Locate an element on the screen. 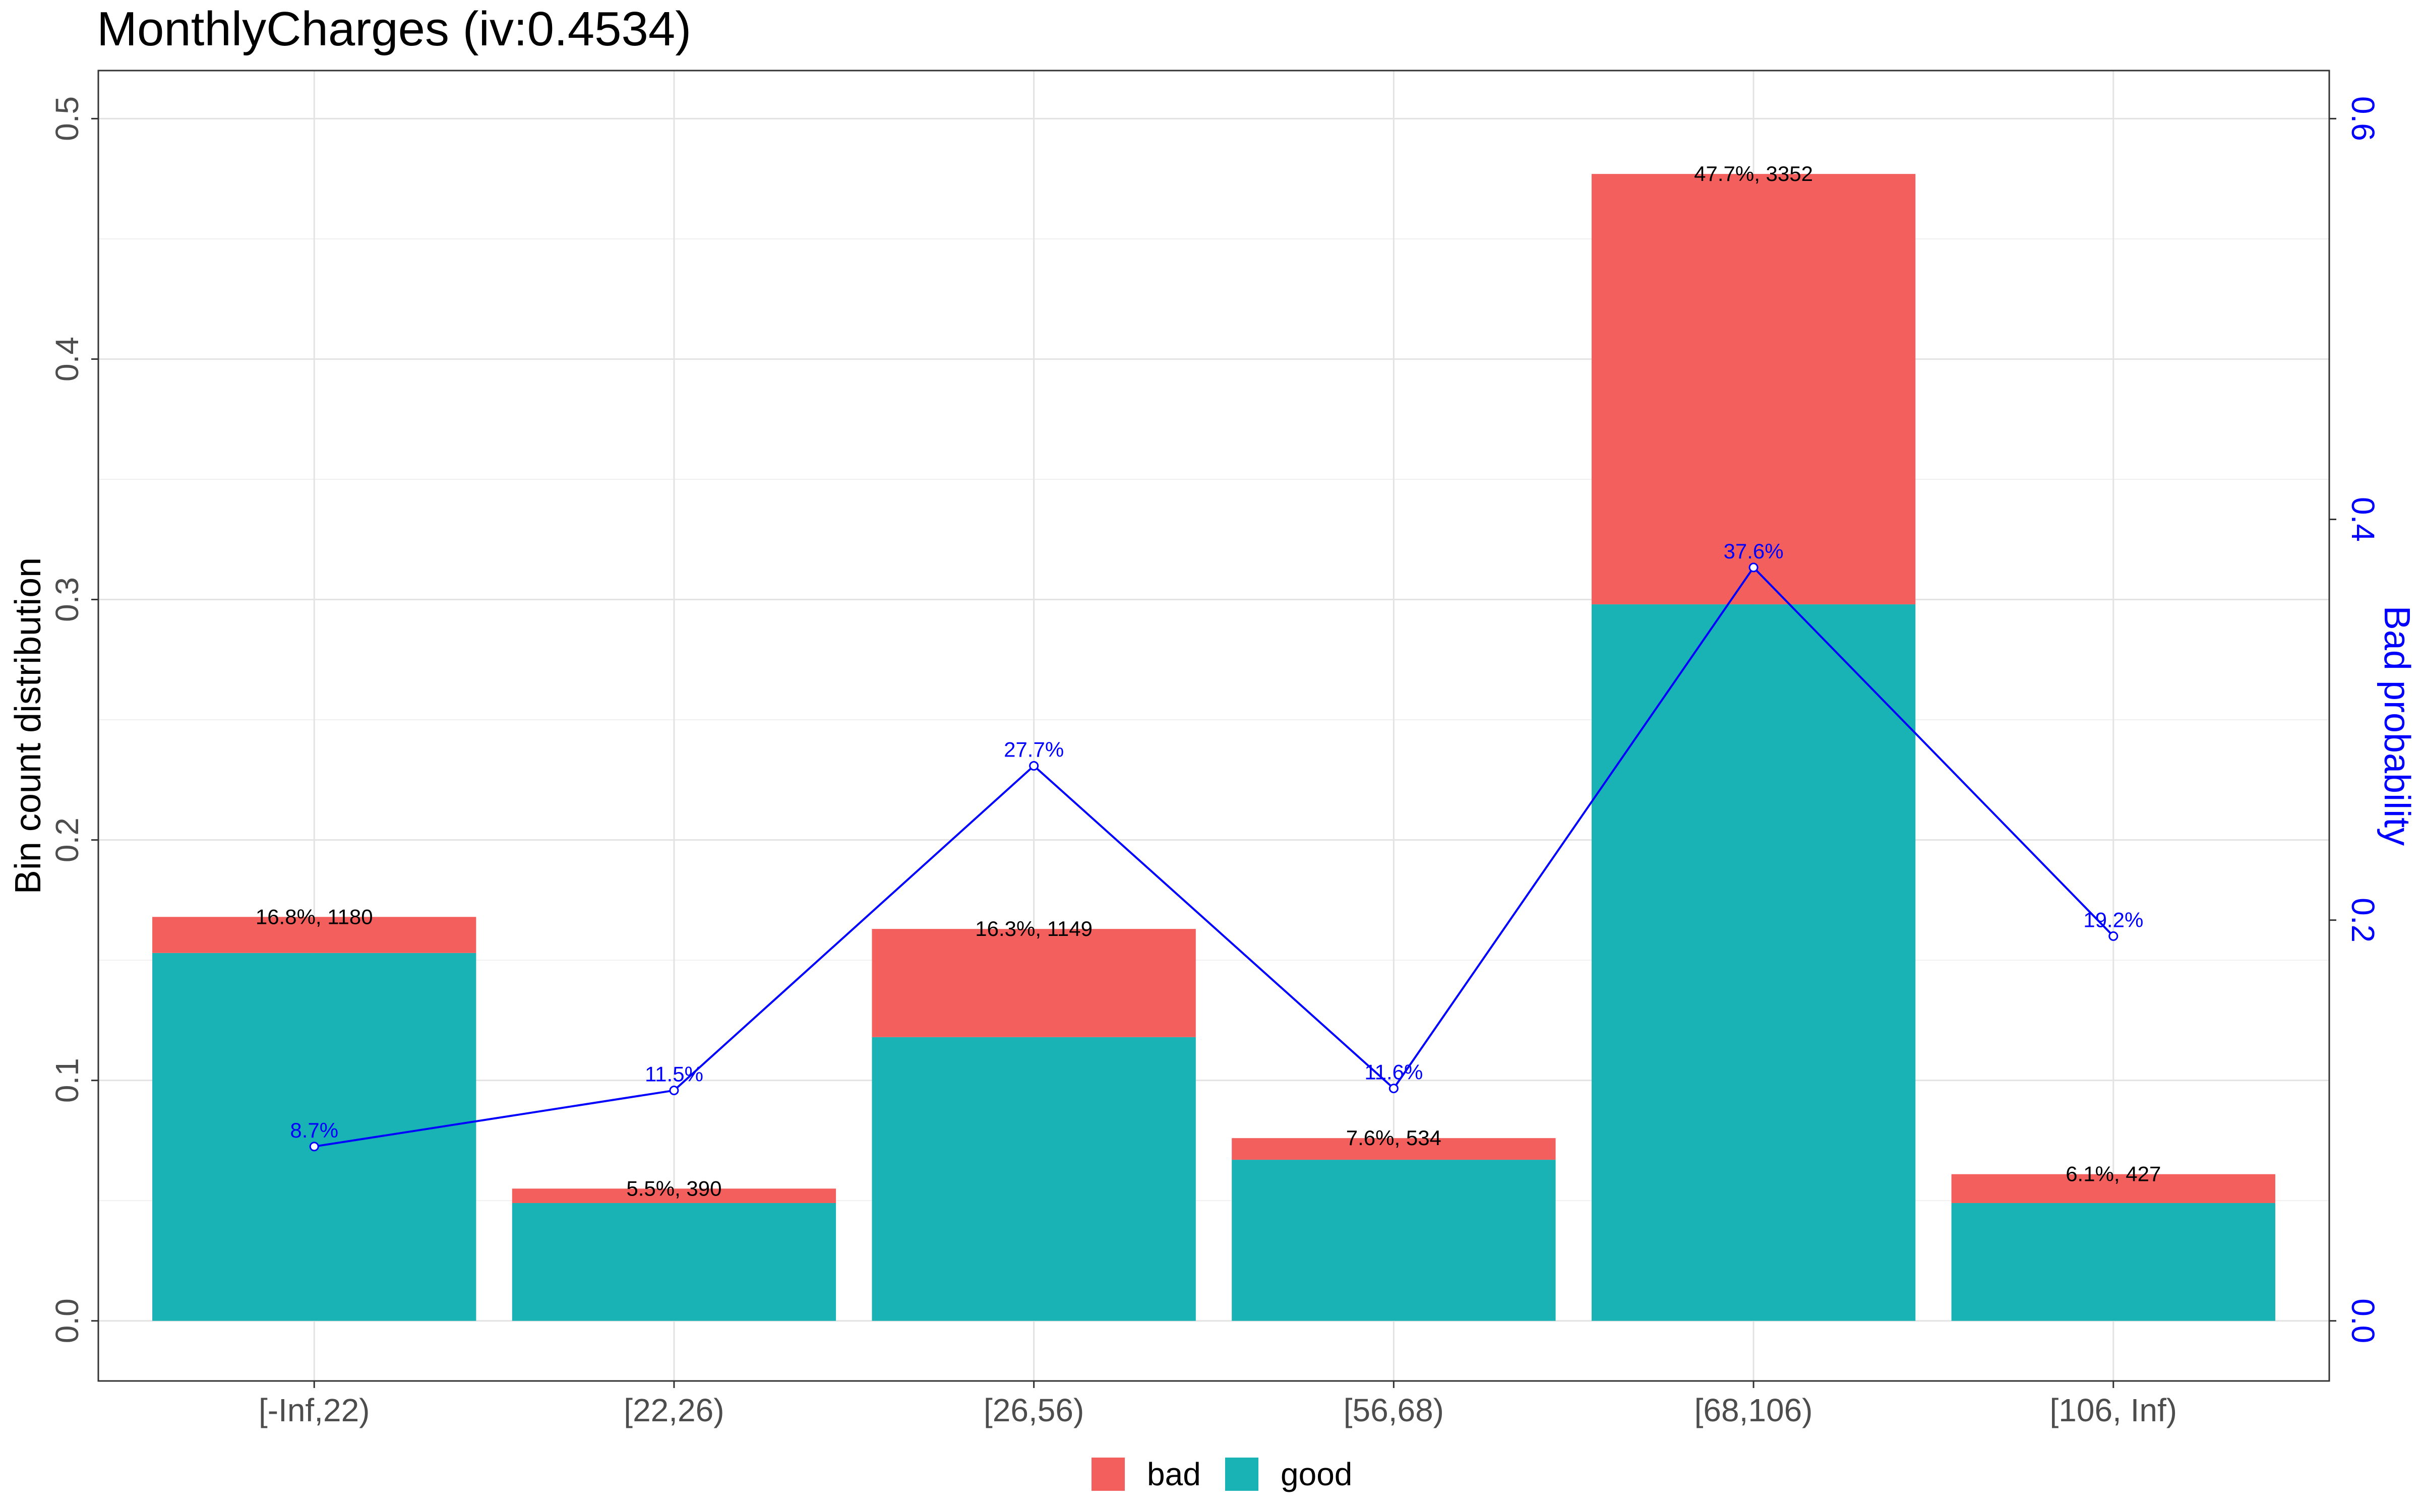 The width and height of the screenshot is (2420, 1512). y-tick-label: 0.1 is located at coordinates (67, 1080).